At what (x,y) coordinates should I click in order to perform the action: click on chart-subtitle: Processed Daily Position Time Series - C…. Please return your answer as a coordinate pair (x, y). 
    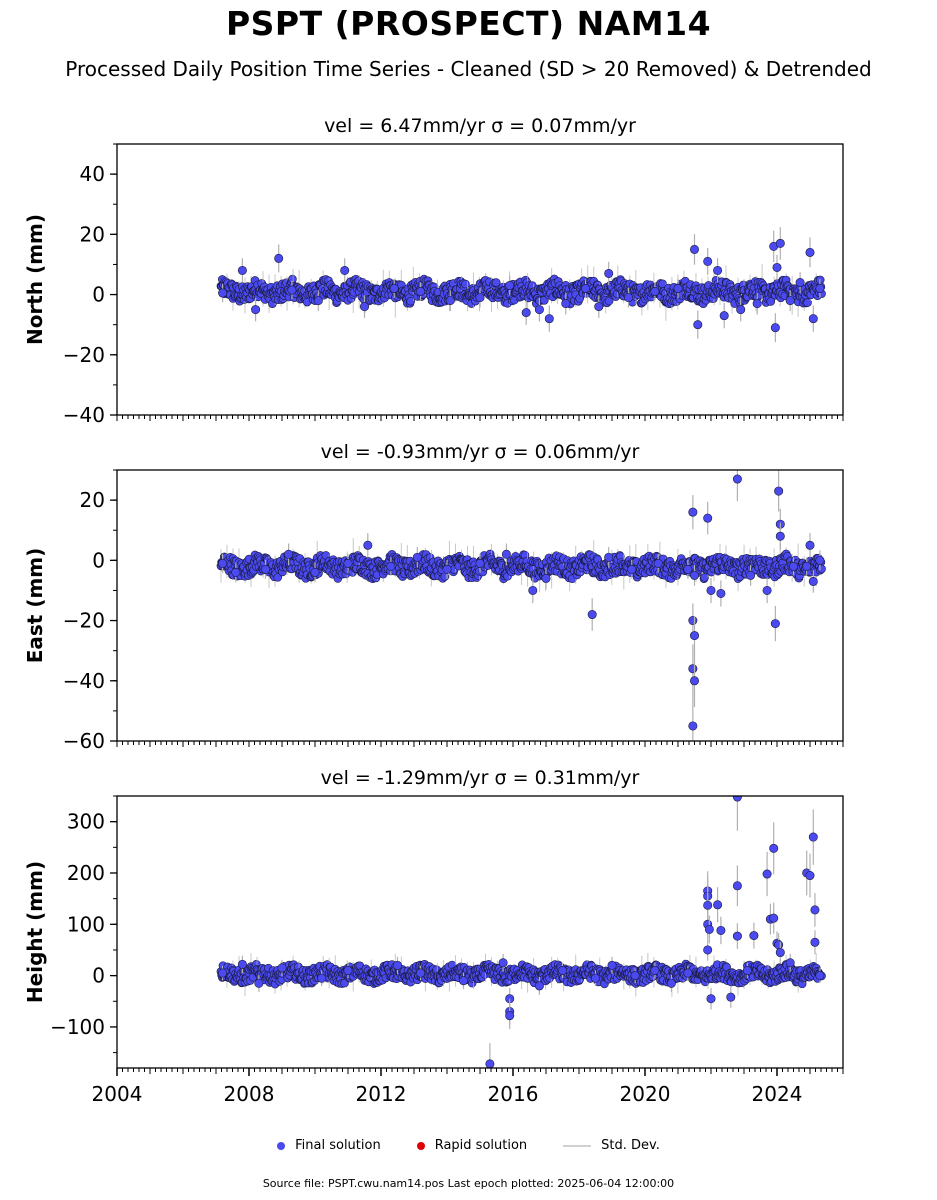
    Looking at the image, I should click on (468, 69).